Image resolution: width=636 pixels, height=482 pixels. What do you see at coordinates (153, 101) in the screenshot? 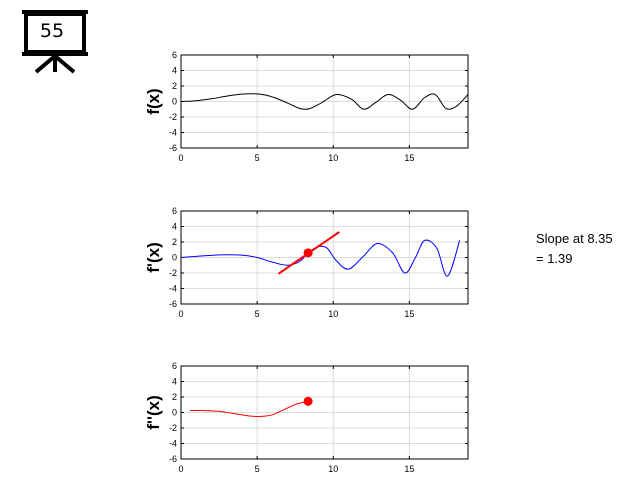
I see `y-axis-label: f(x)` at bounding box center [153, 101].